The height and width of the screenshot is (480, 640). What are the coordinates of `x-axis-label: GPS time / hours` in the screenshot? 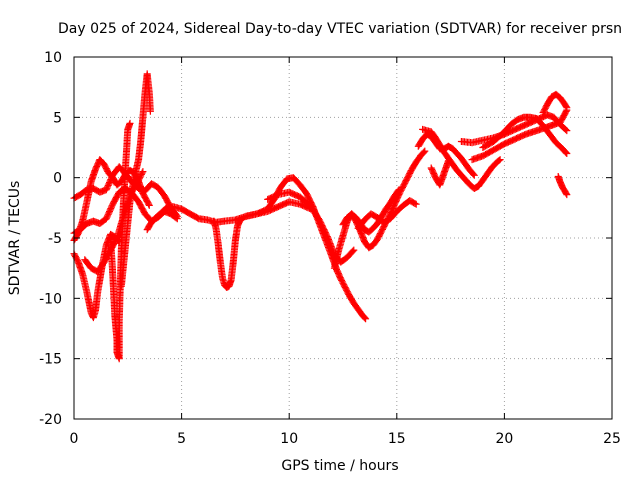 It's located at (339, 466).